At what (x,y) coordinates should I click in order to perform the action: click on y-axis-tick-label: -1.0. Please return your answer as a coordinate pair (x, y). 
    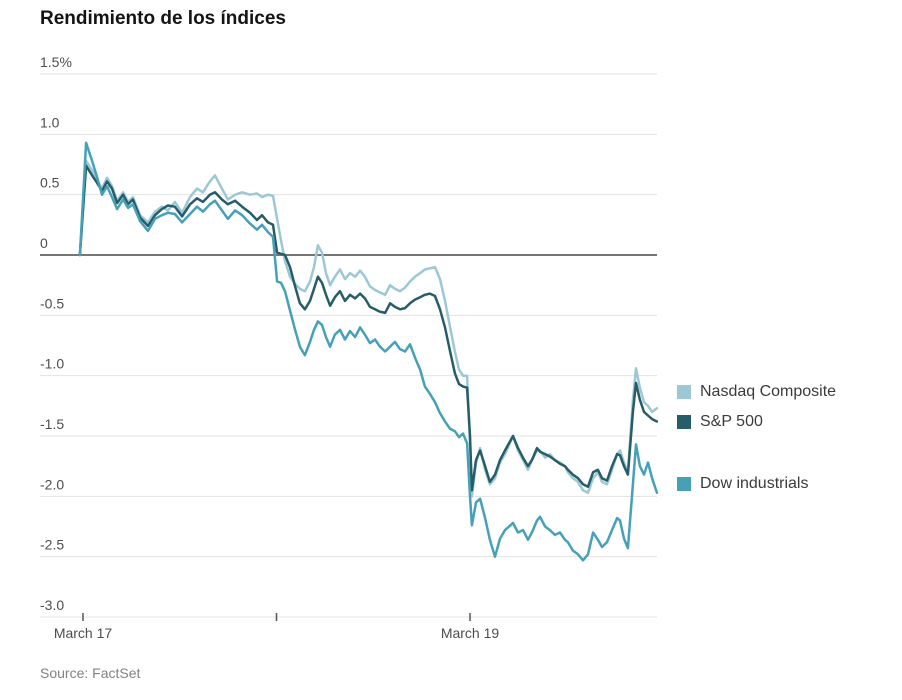
    Looking at the image, I should click on (52, 364).